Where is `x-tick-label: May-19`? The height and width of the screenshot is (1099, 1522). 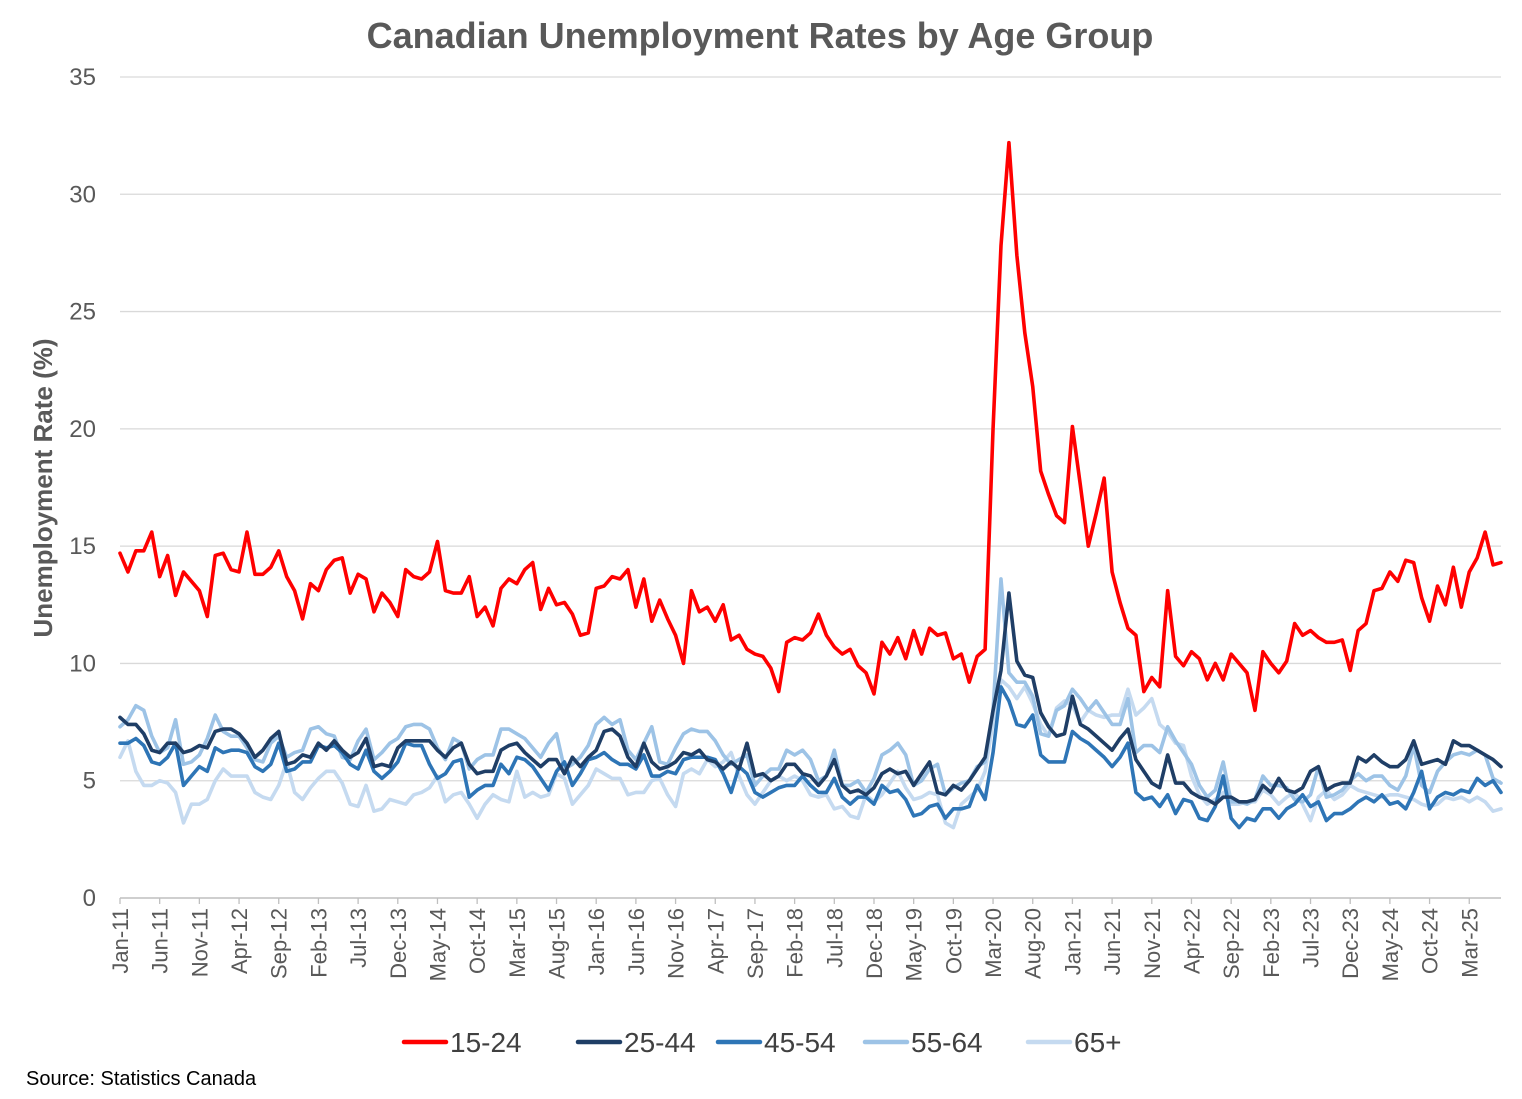 x-tick-label: May-19 is located at coordinates (914, 944).